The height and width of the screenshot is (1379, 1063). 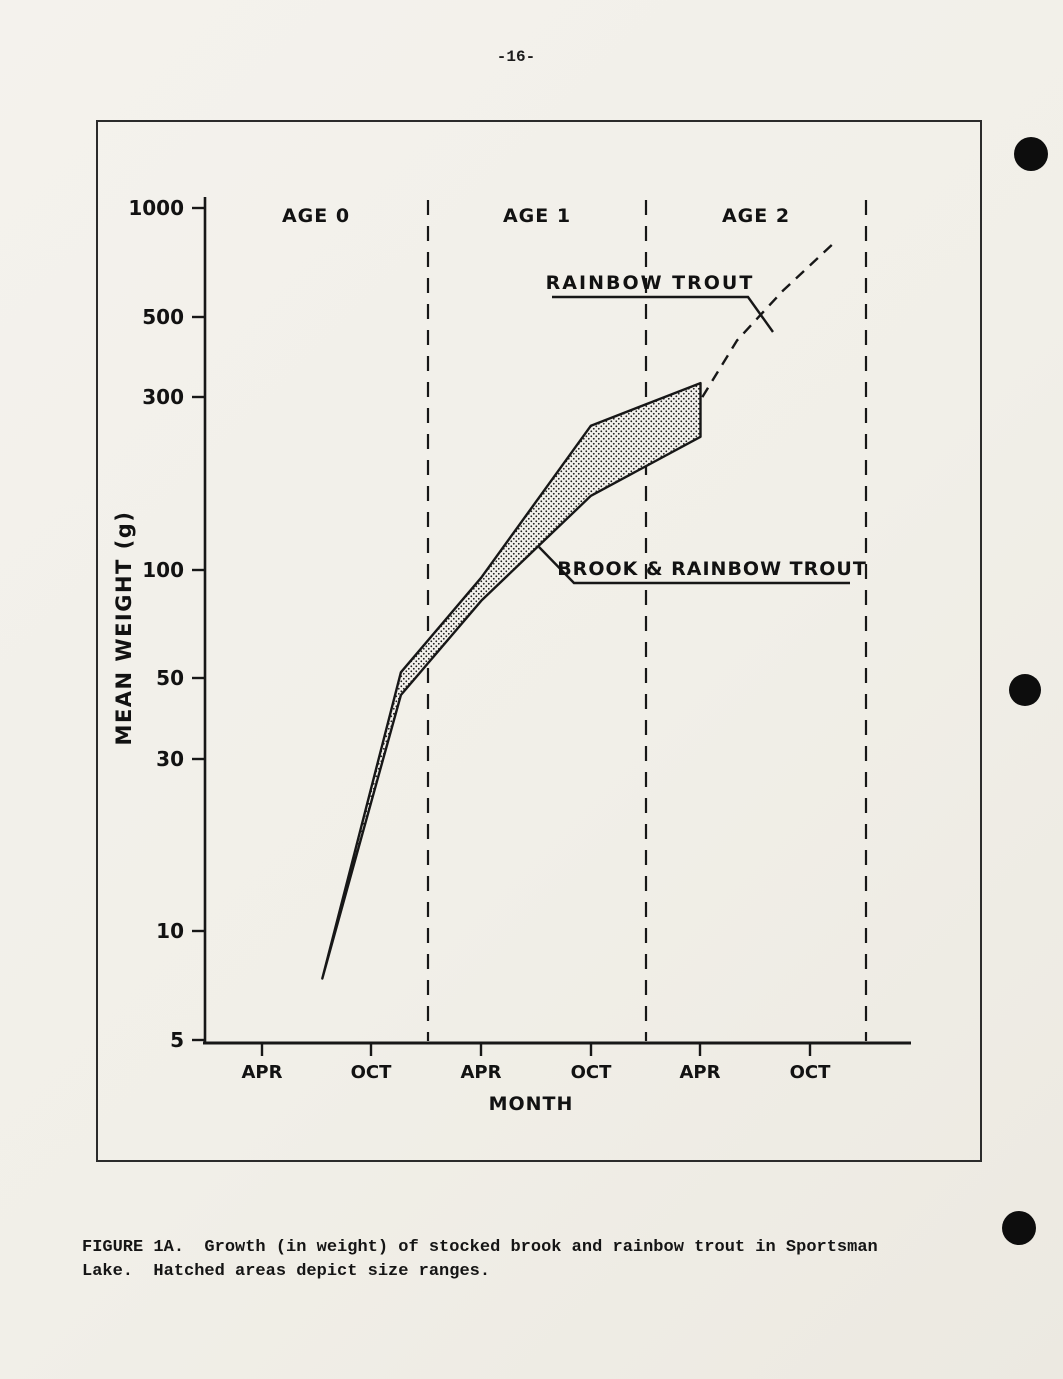 I want to click on y-tick-label: 100, so click(x=163, y=570).